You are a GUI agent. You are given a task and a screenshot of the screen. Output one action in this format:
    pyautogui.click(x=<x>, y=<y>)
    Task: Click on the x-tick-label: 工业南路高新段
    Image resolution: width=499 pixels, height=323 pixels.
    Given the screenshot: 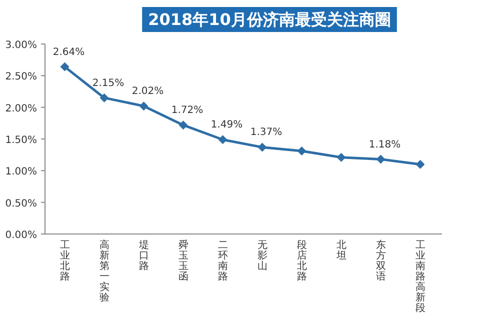 What is the action you would take?
    pyautogui.click(x=420, y=277)
    